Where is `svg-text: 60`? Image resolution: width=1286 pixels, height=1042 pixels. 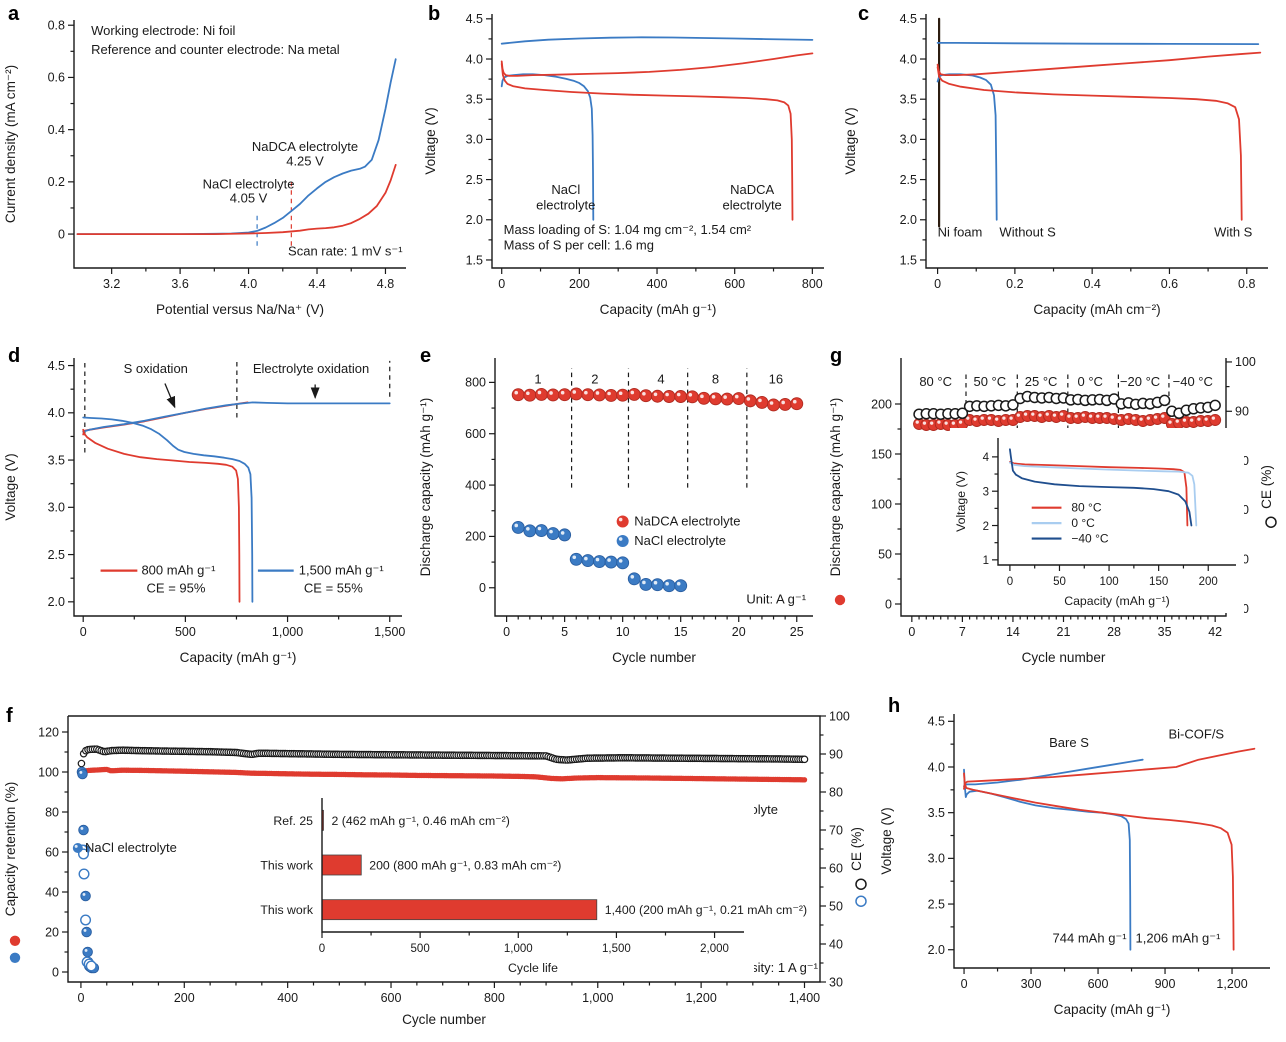 svg-text: 60 is located at coordinates (52, 852).